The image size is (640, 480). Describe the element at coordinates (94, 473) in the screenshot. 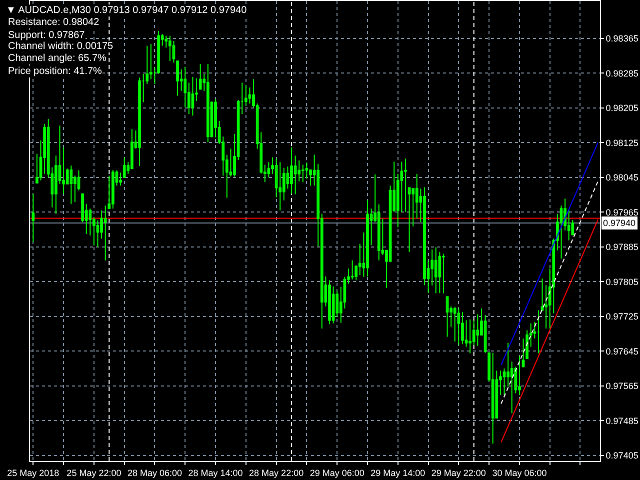

I see `x-tick-label: 25 May 22:00` at that location.